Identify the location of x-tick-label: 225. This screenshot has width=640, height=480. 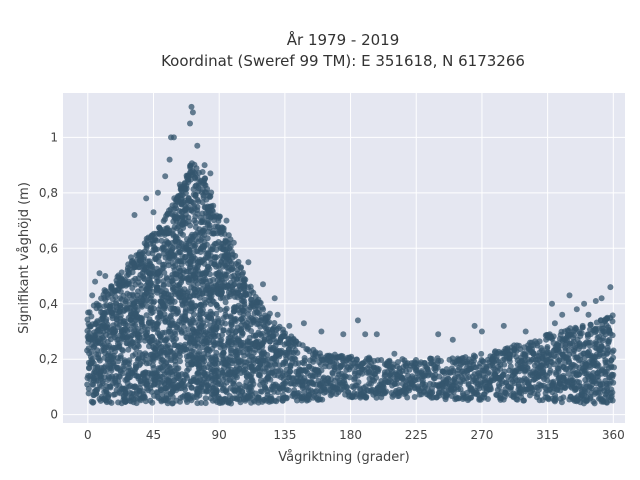
(416, 435).